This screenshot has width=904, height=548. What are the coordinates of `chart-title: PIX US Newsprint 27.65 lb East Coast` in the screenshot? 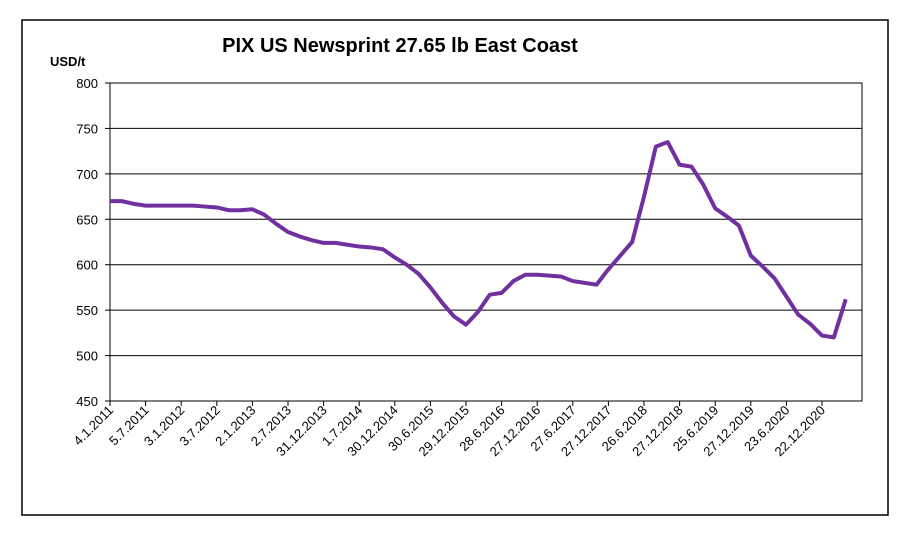 It's located at (400, 46).